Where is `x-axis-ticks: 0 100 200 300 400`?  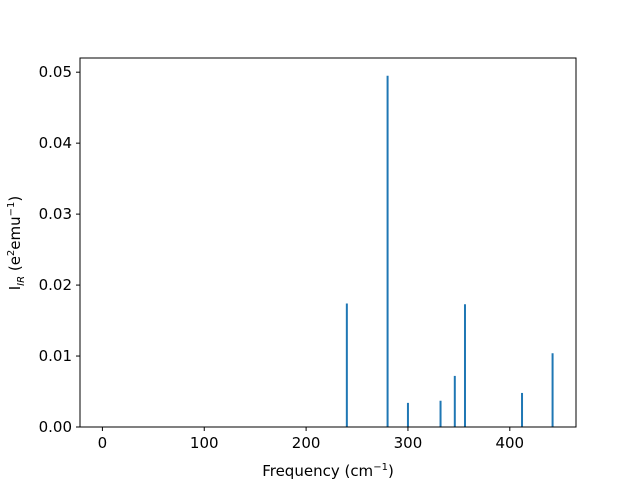 x-axis-ticks: 0 100 200 300 400 is located at coordinates (311, 439).